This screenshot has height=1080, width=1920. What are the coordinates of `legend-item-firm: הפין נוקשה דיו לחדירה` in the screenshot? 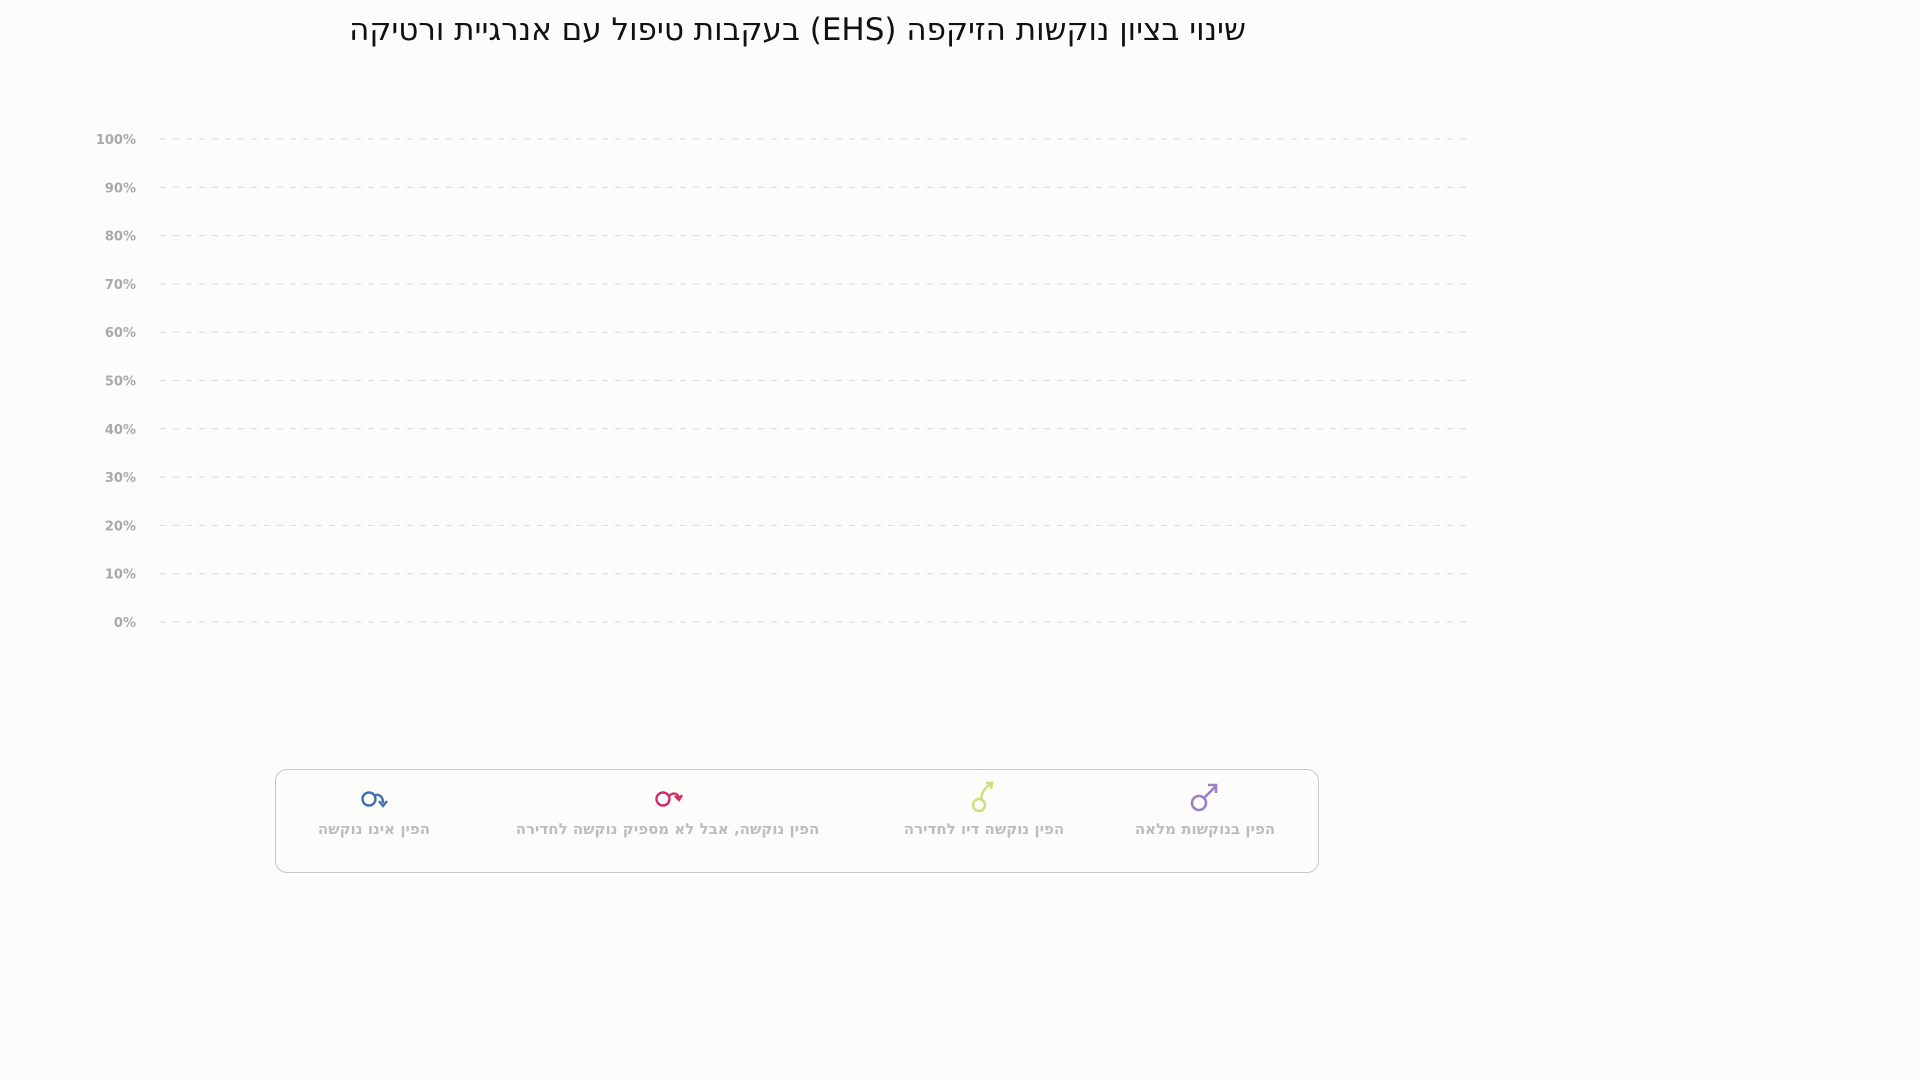 It's located at (984, 809).